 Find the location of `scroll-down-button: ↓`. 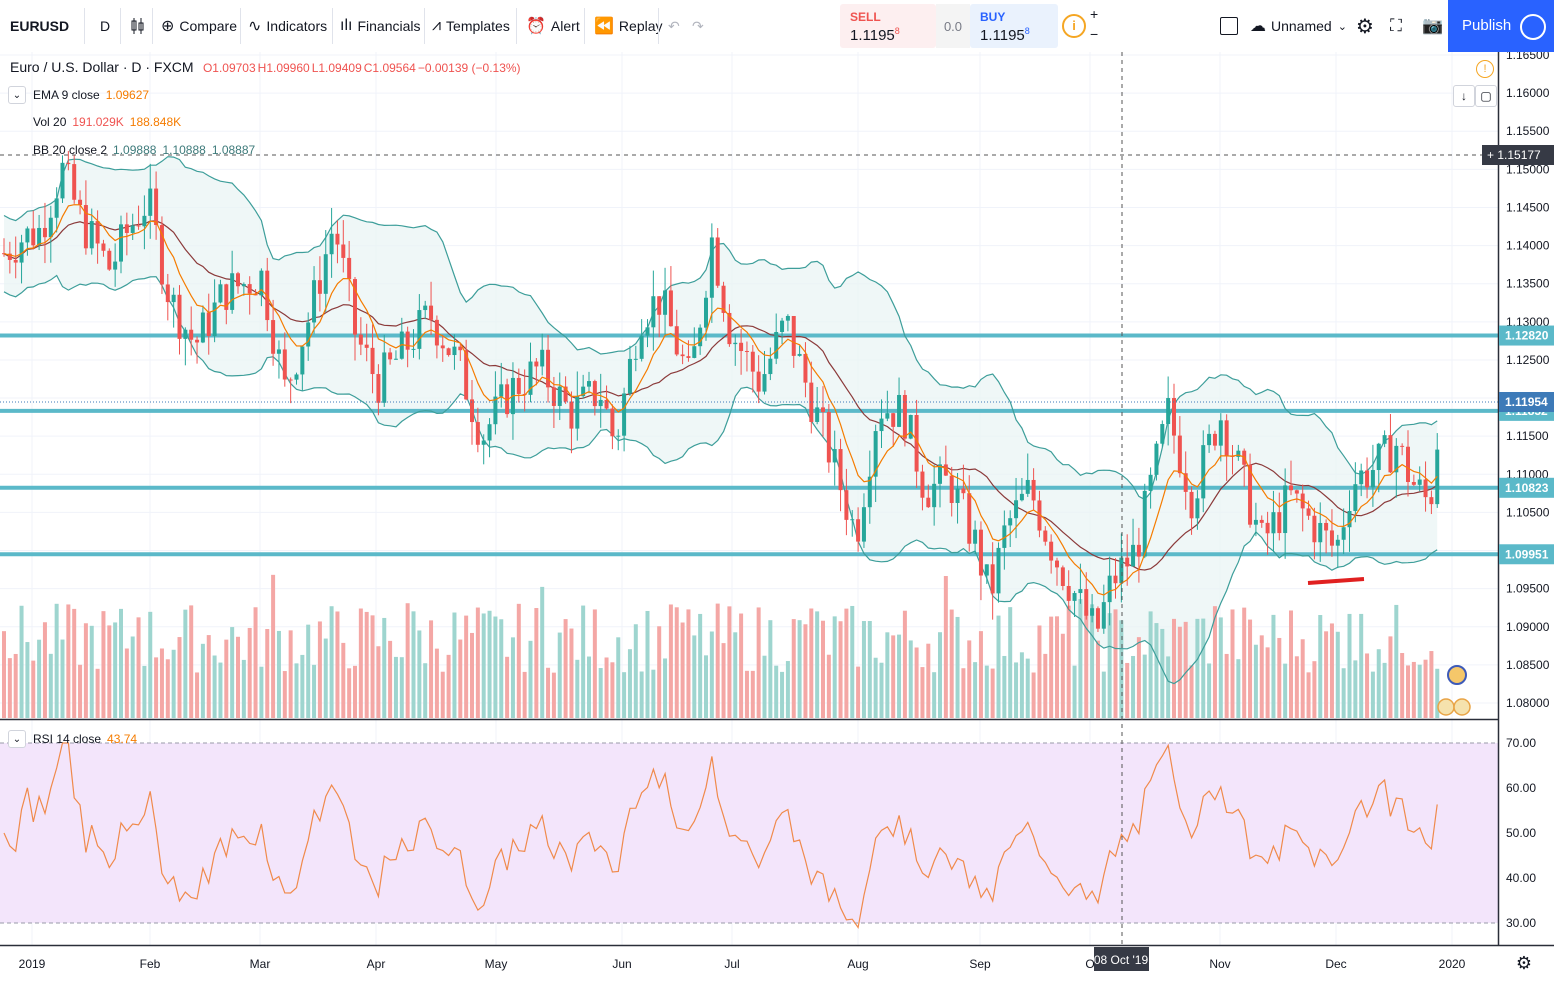

scroll-down-button: ↓ is located at coordinates (1464, 96).